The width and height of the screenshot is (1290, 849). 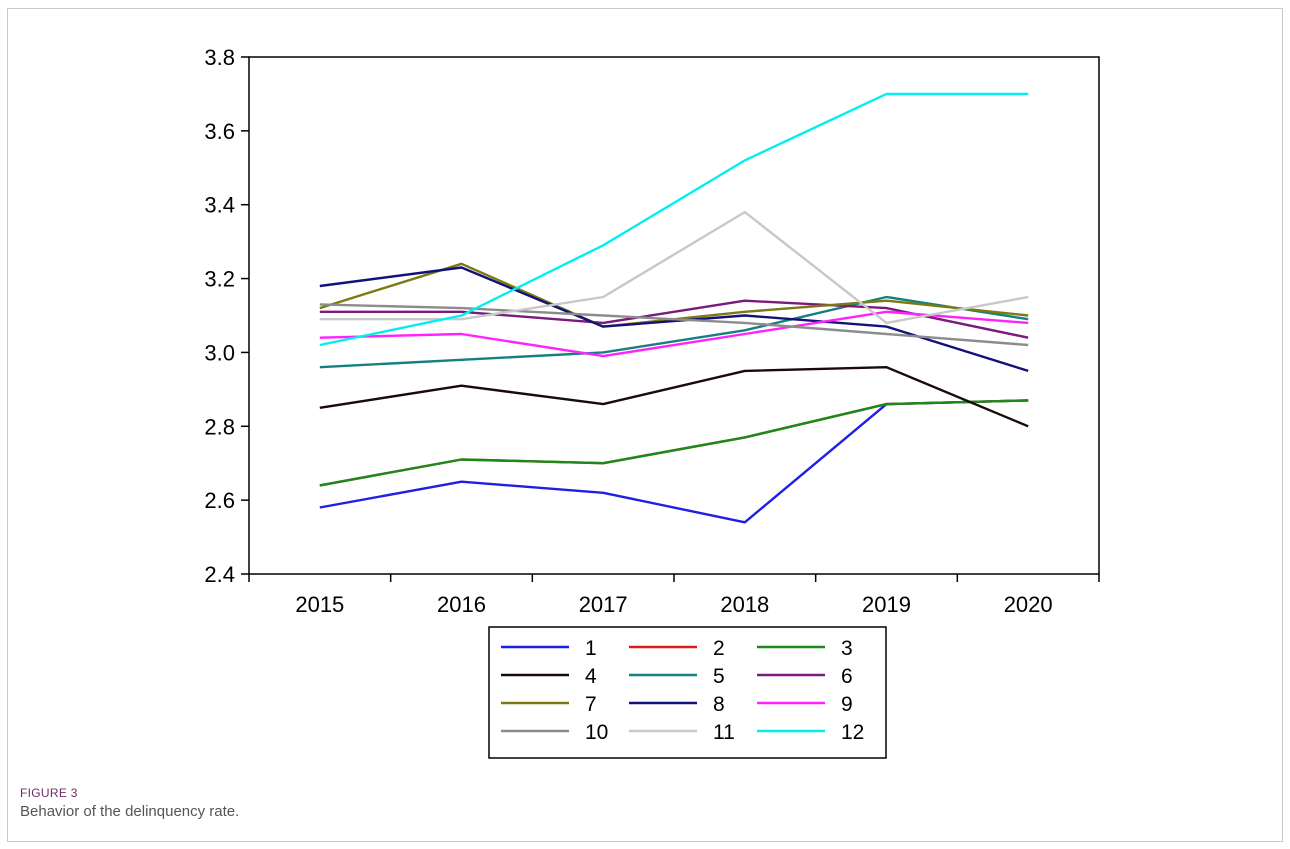 What do you see at coordinates (724, 732) in the screenshot?
I see `legend-label: 11` at bounding box center [724, 732].